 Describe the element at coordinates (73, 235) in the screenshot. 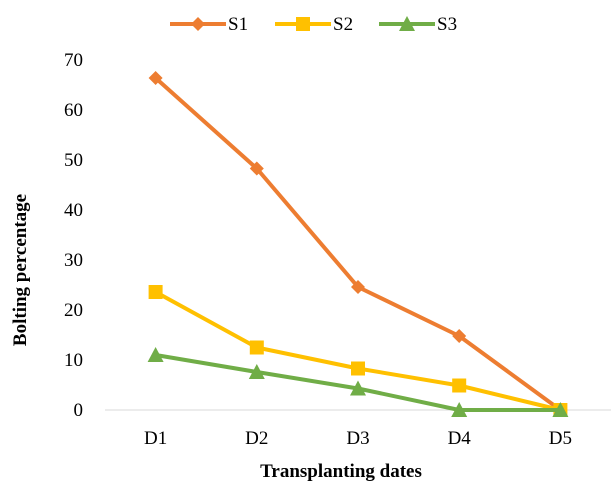

I see `y-axis-ticks: 0 10 20 30 40 50 60 70` at that location.